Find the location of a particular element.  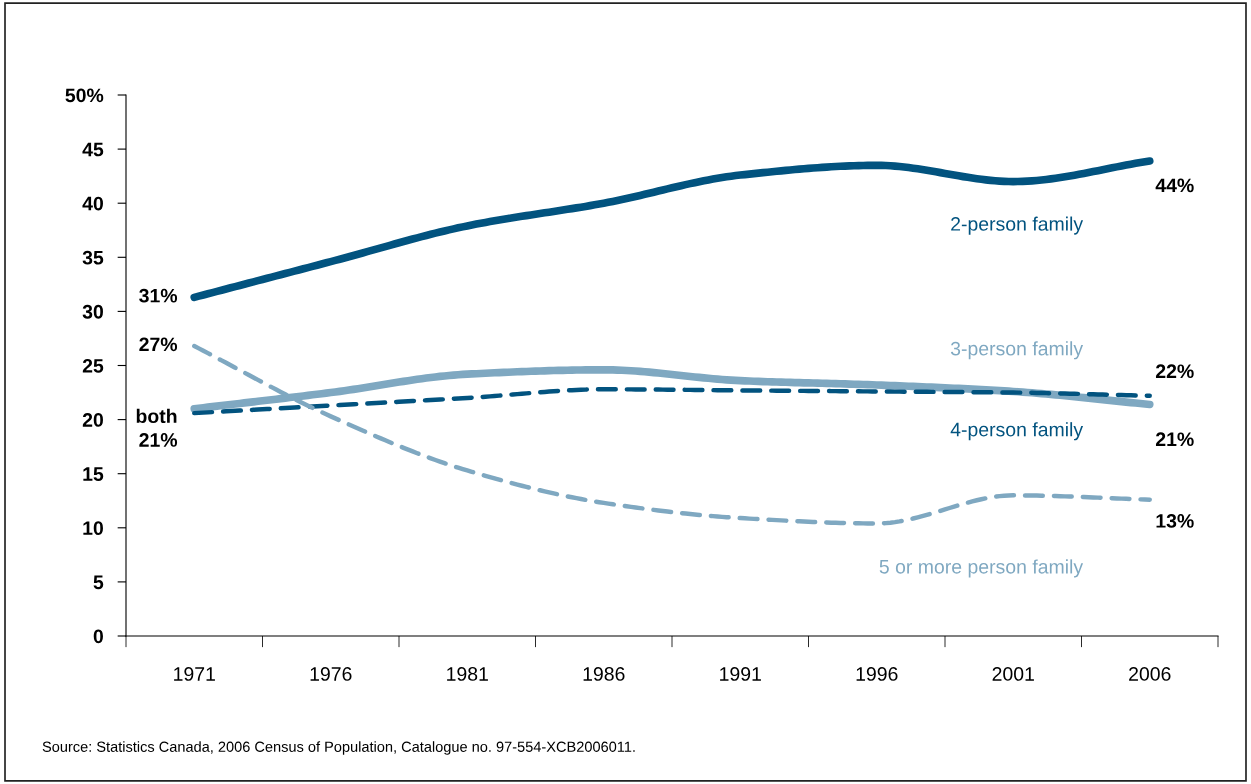

series-label: 4-person family is located at coordinates (1017, 431).